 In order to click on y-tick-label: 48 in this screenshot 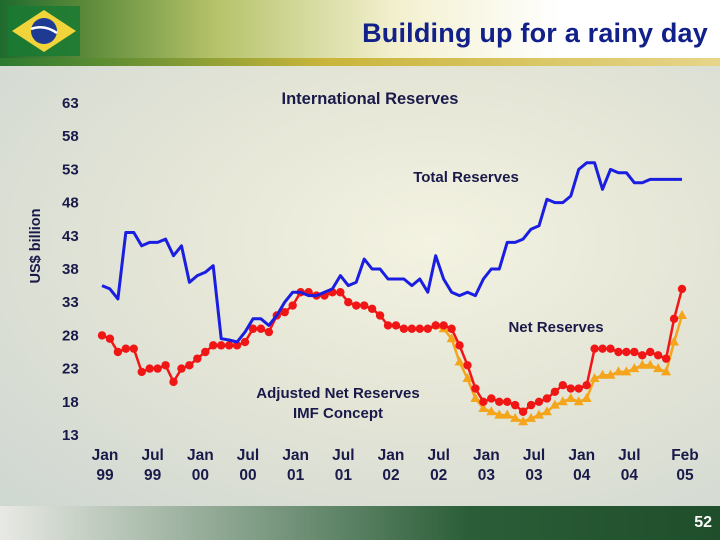, I will do `click(70, 203)`.